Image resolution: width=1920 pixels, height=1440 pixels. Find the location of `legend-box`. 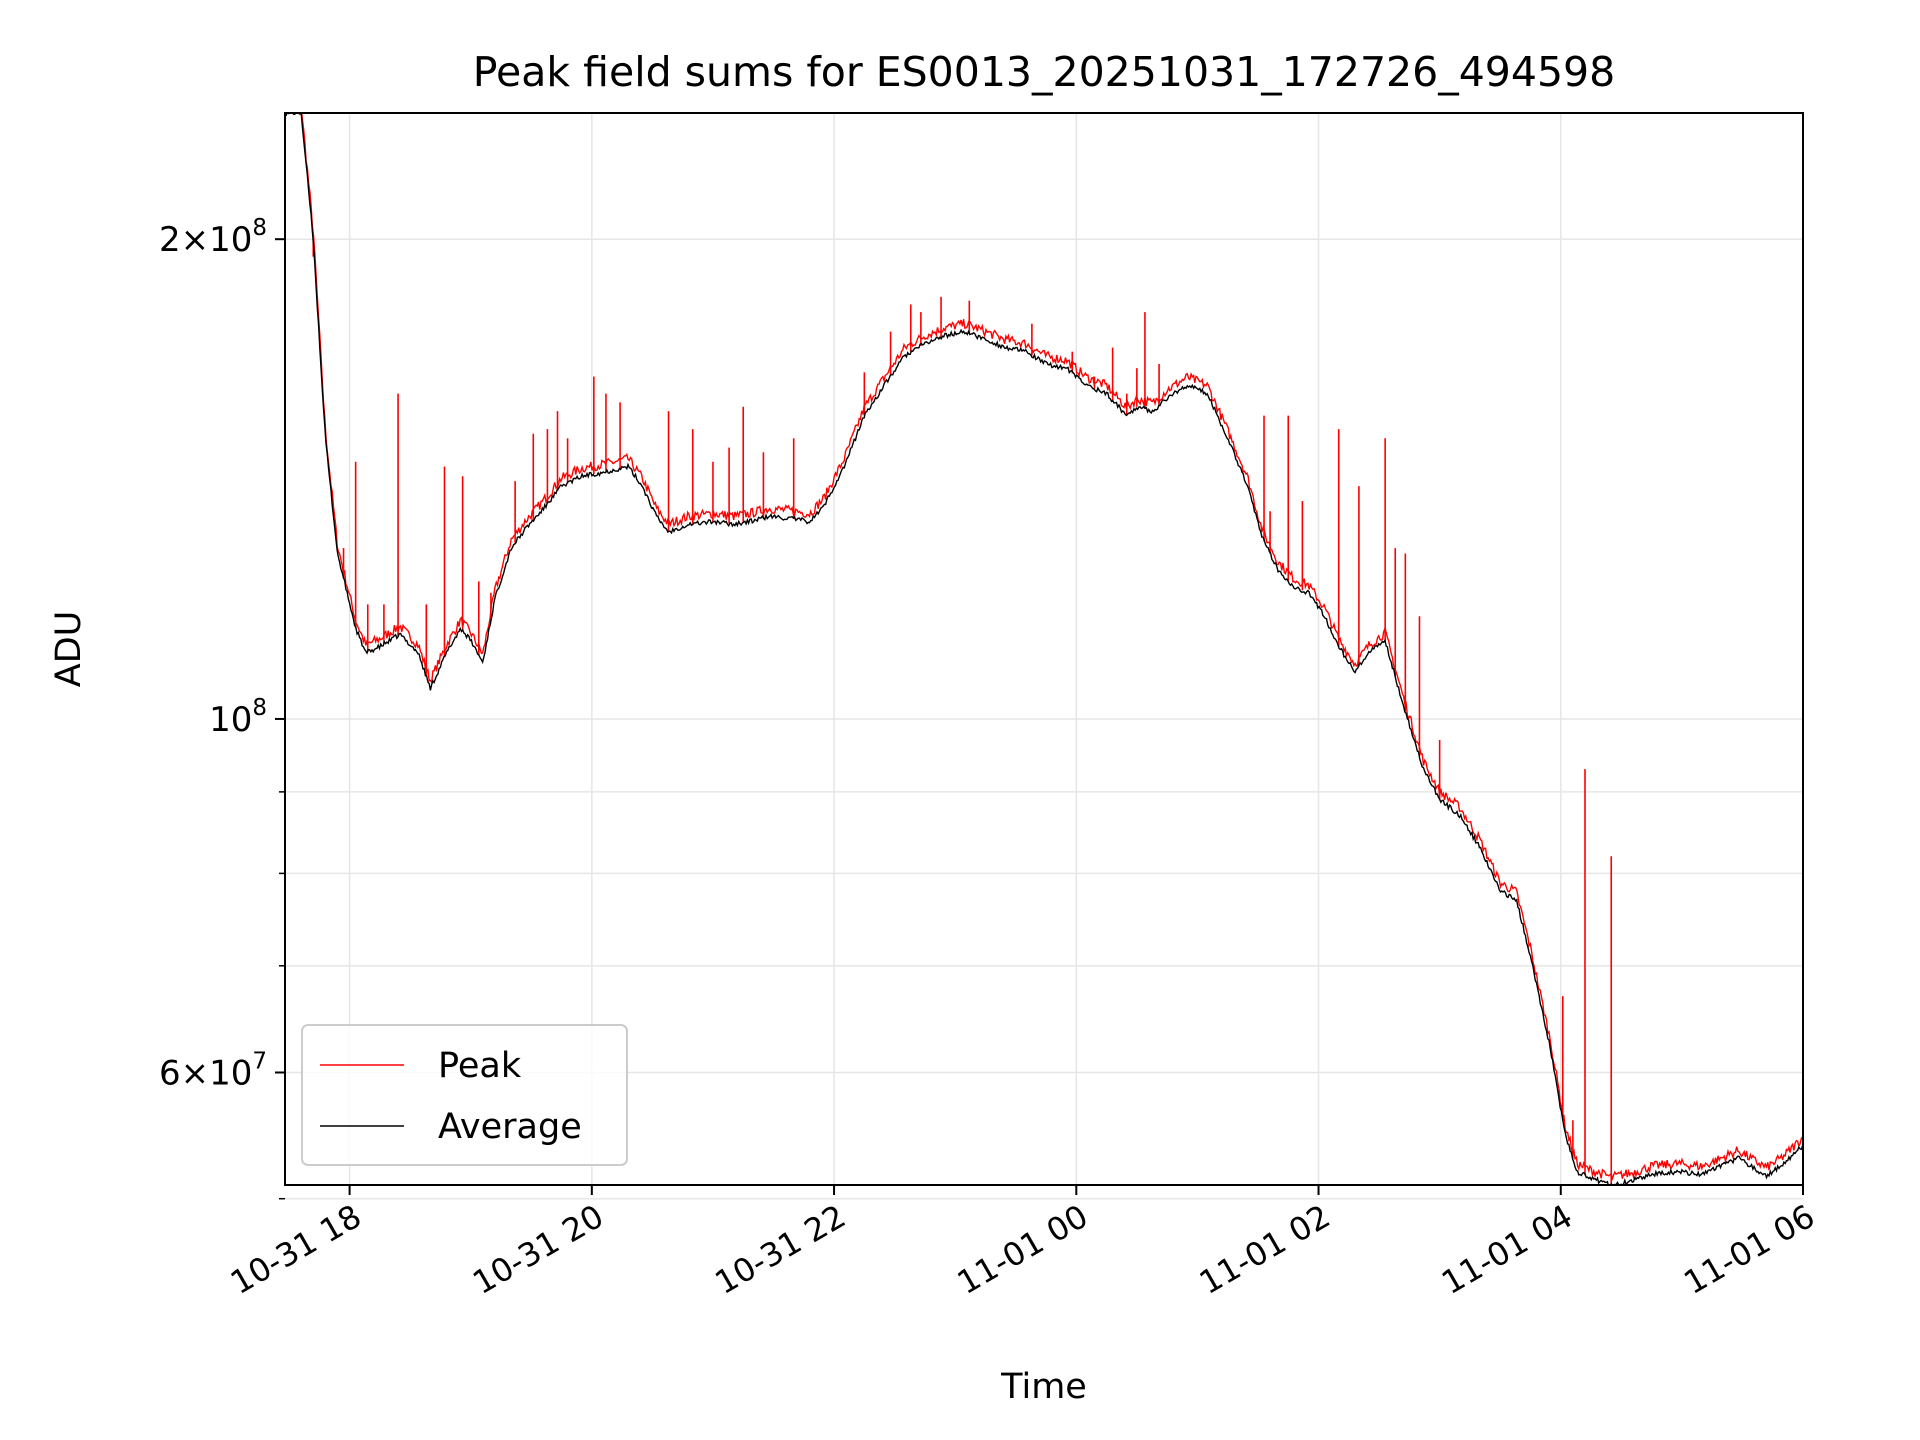

legend-box is located at coordinates (464, 1095).